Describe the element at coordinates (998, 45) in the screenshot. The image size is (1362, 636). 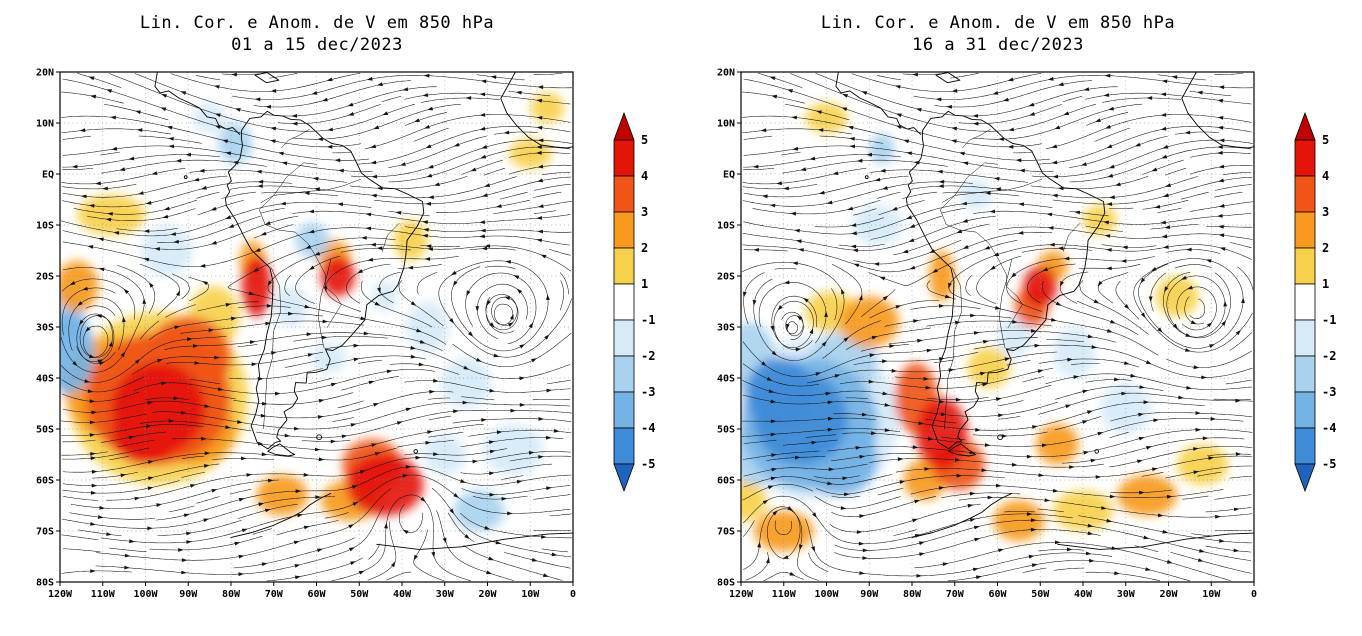
I see `panel-subtitle: 16 a 31 dec/2023` at that location.